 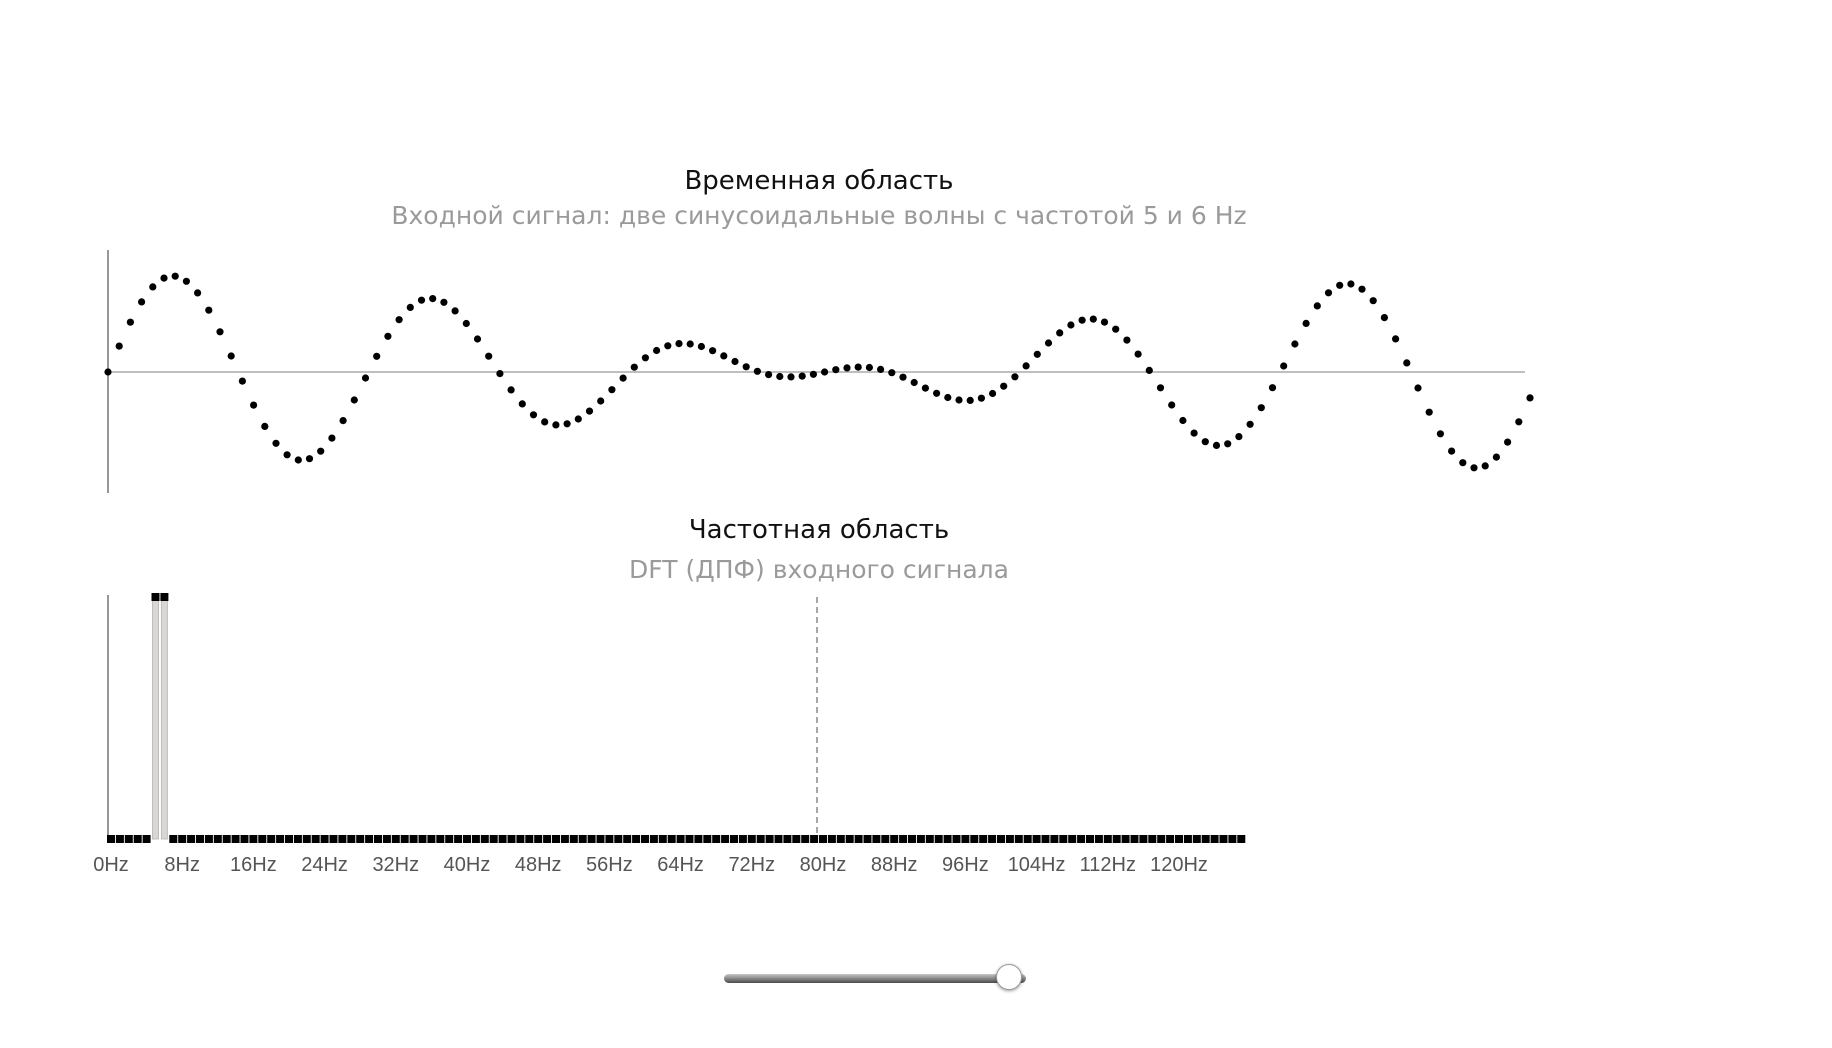 What do you see at coordinates (111, 865) in the screenshot?
I see `frequency-tick-label: 0Hz` at bounding box center [111, 865].